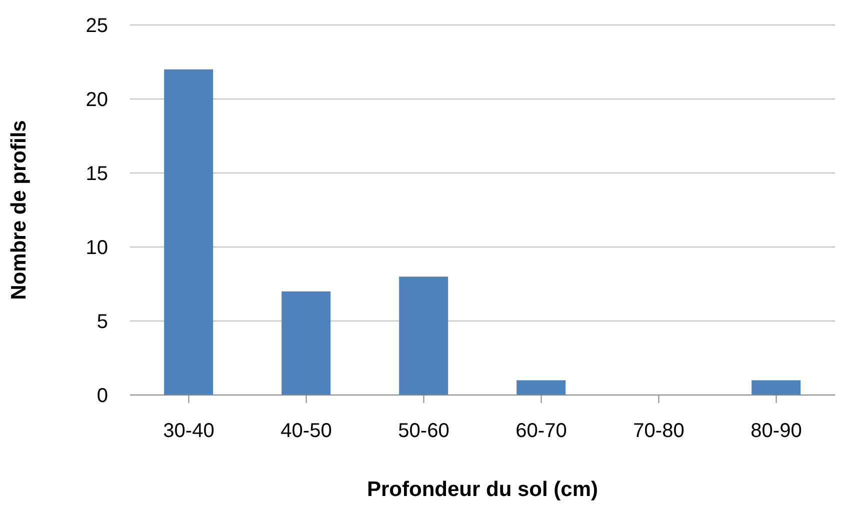 Image resolution: width=844 pixels, height=508 pixels. I want to click on x-axis-title: Profondeur du sol (cm), so click(482, 489).